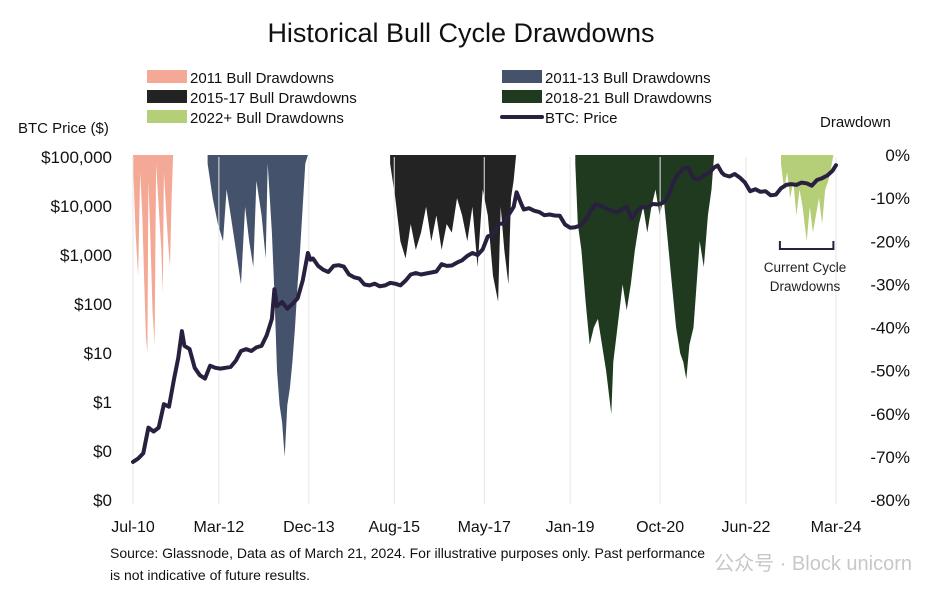 Image resolution: width=946 pixels, height=600 pixels. What do you see at coordinates (890, 371) in the screenshot?
I see `right-tick-label: -50%` at bounding box center [890, 371].